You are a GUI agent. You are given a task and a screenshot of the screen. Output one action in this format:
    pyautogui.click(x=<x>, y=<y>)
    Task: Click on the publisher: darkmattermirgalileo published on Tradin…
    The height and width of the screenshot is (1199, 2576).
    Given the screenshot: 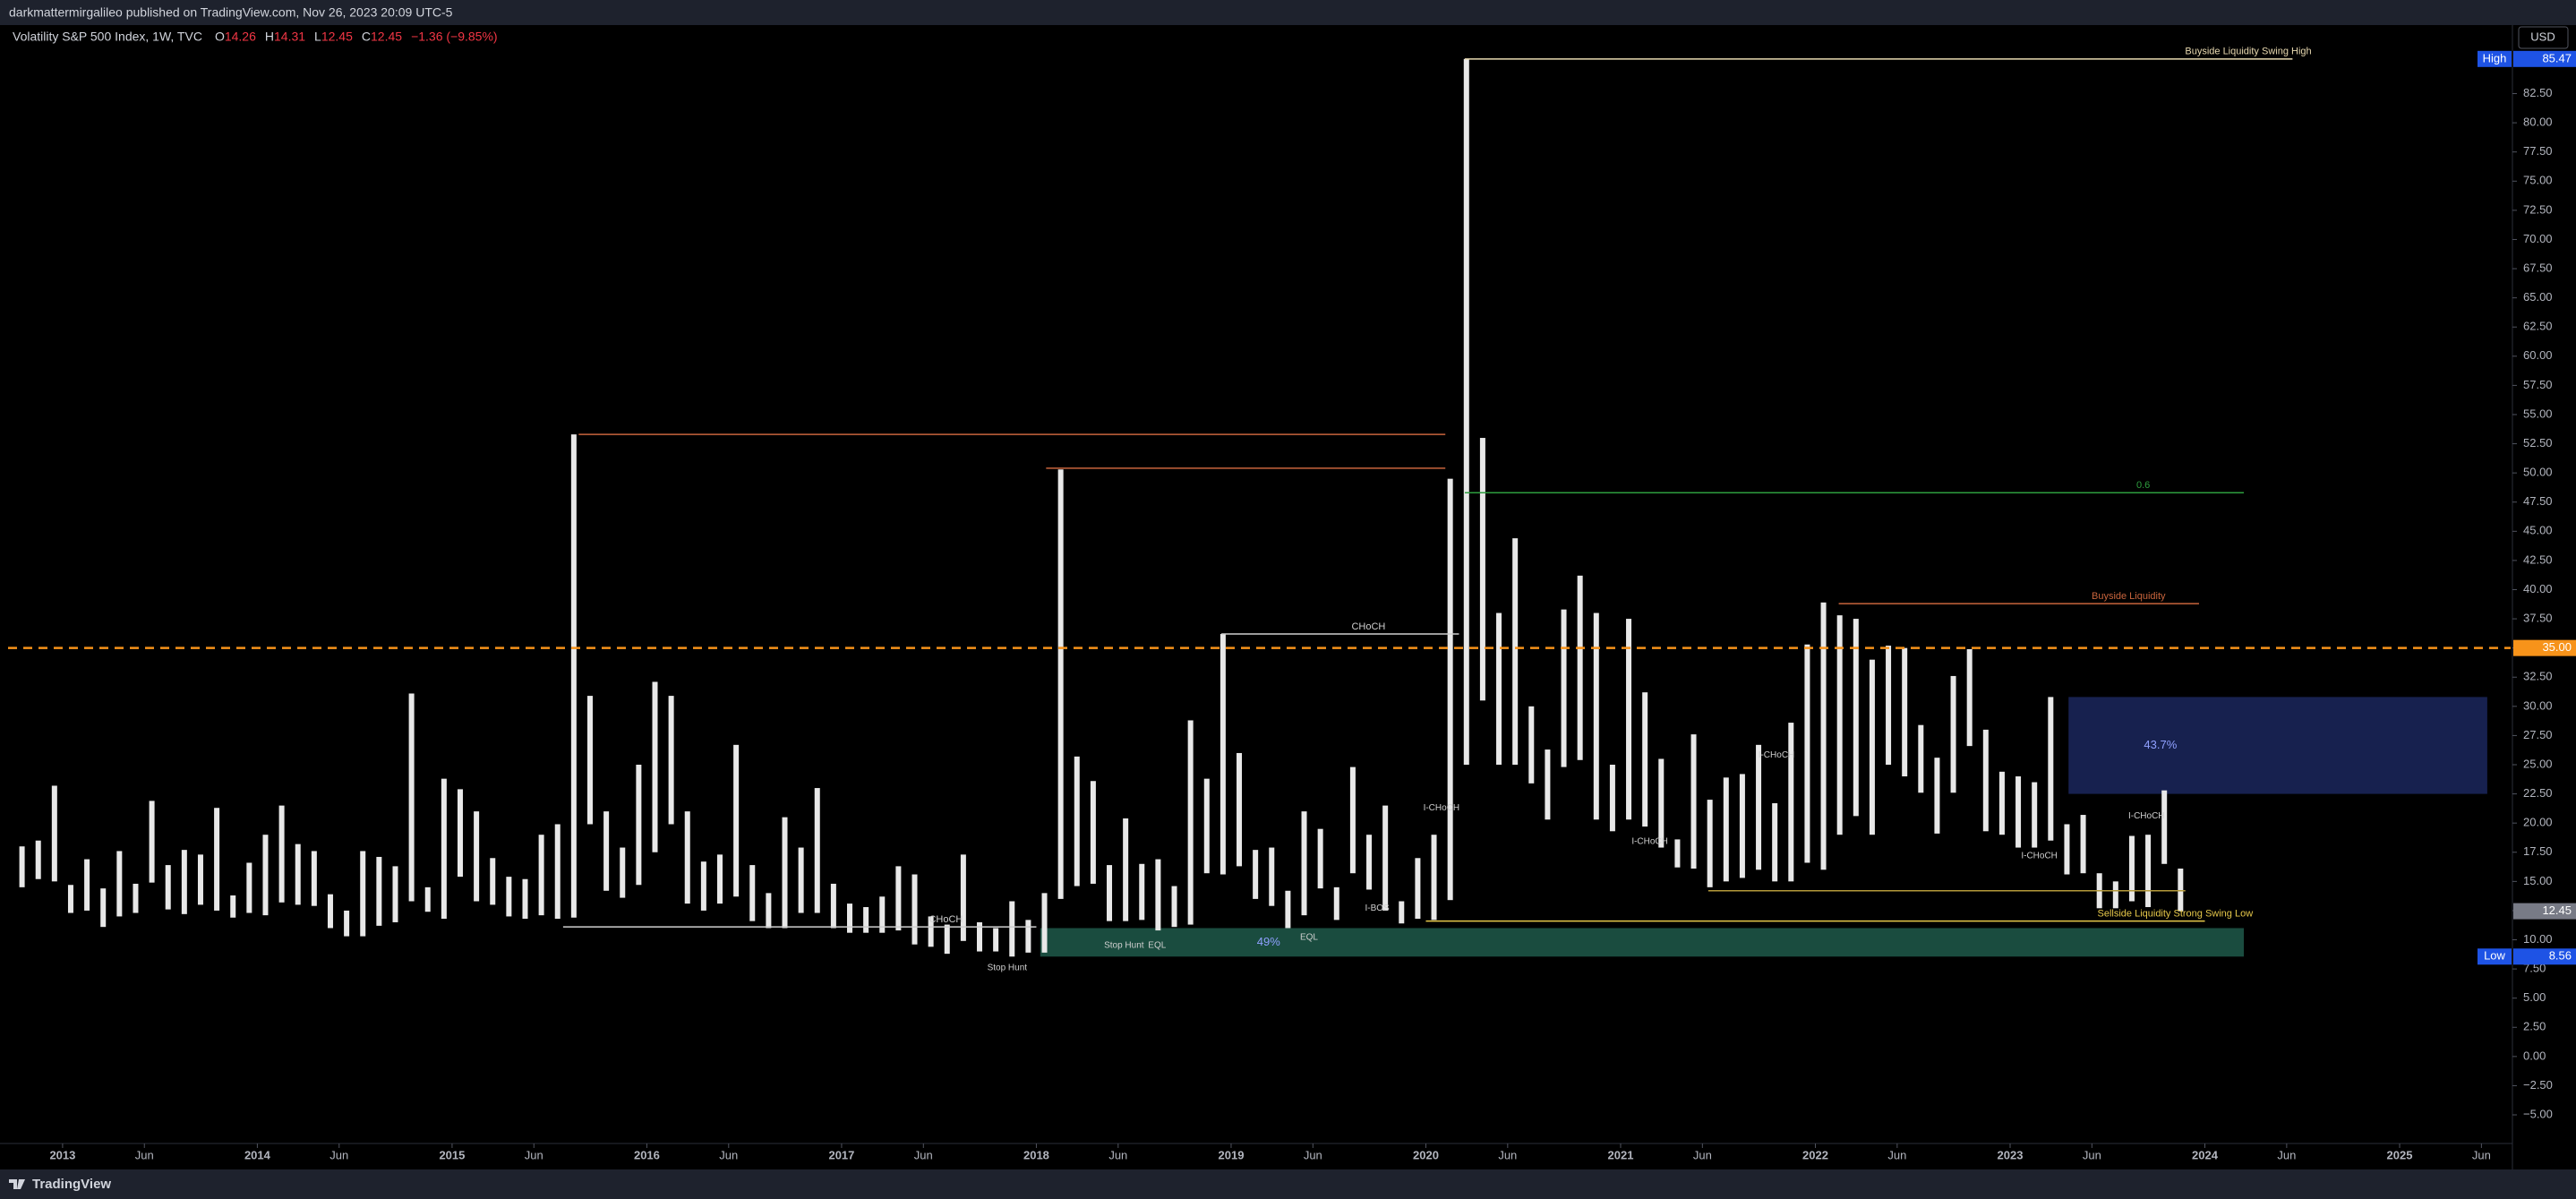 What is the action you would take?
    pyautogui.click(x=231, y=12)
    